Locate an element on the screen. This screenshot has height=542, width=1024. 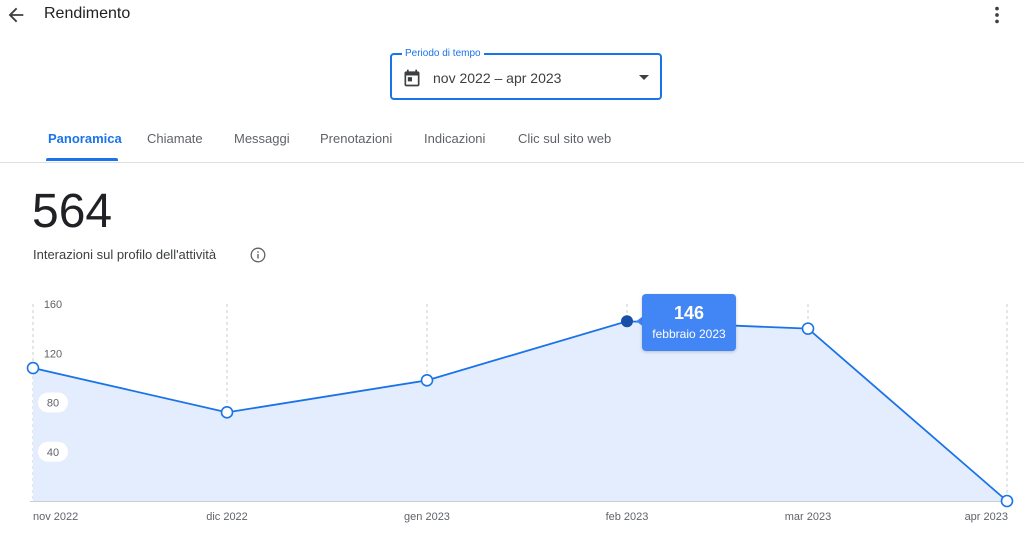
y-tick-label: 80 is located at coordinates (53, 404).